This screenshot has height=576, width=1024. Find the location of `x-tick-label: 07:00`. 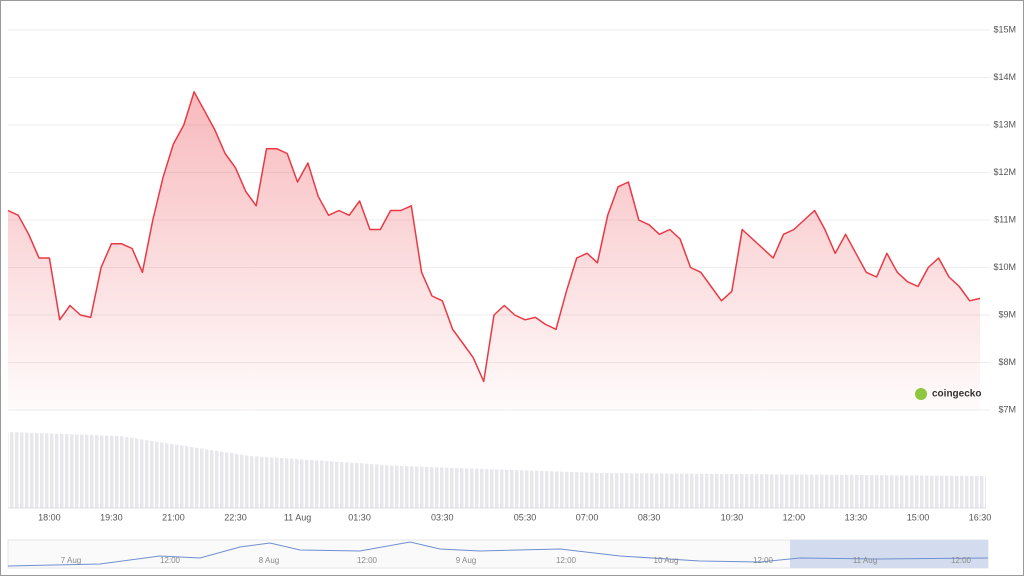

x-tick-label: 07:00 is located at coordinates (587, 517).